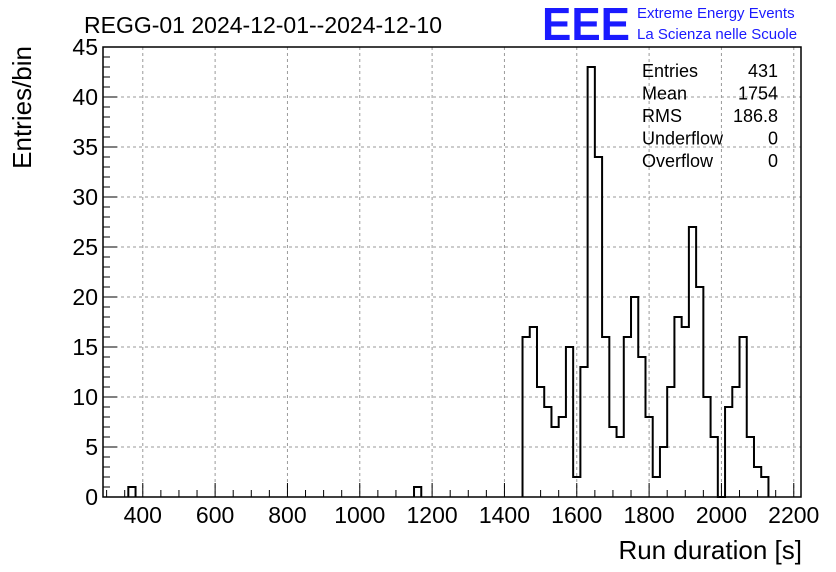 The image size is (836, 572). I want to click on y-tick-label: 20, so click(85, 297).